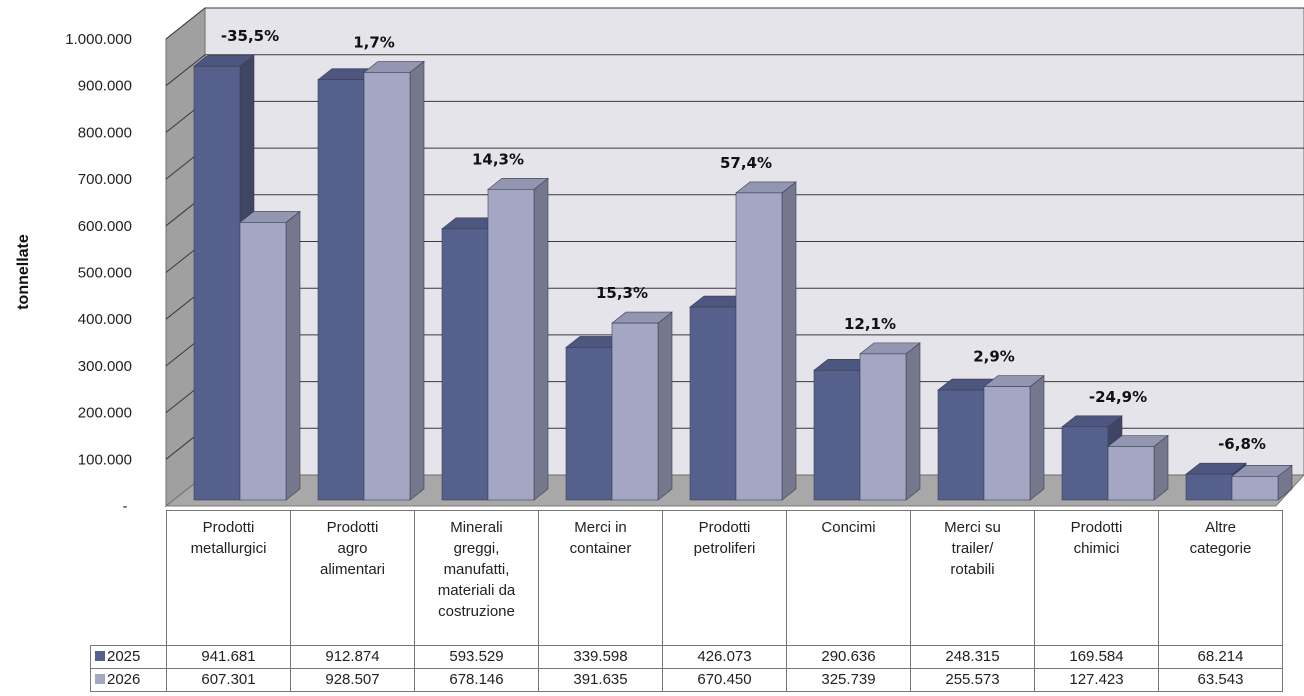 This screenshot has height=696, width=1304. I want to click on data-cell: 290.636, so click(848, 657).